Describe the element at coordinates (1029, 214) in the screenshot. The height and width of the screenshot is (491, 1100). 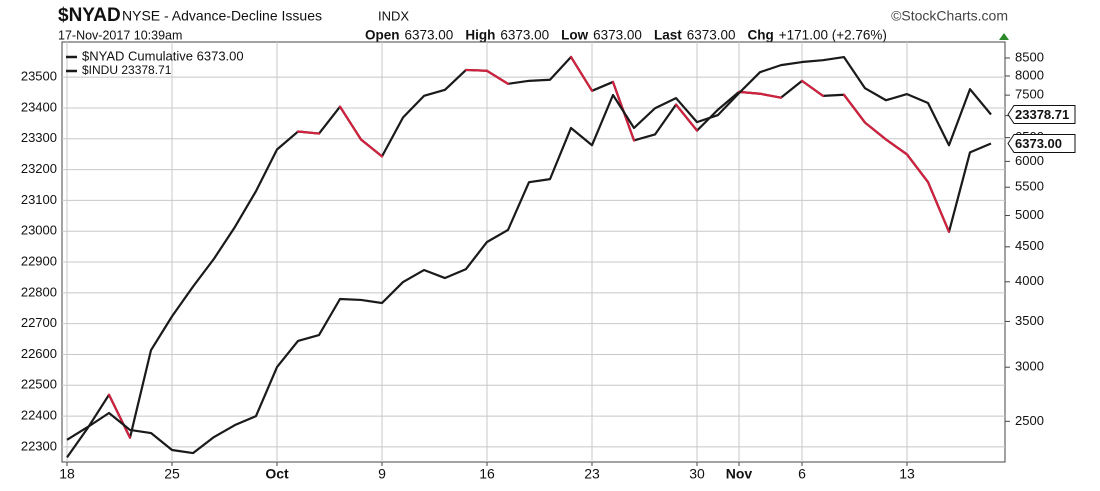
I see `y2-tick-label: 5000` at that location.